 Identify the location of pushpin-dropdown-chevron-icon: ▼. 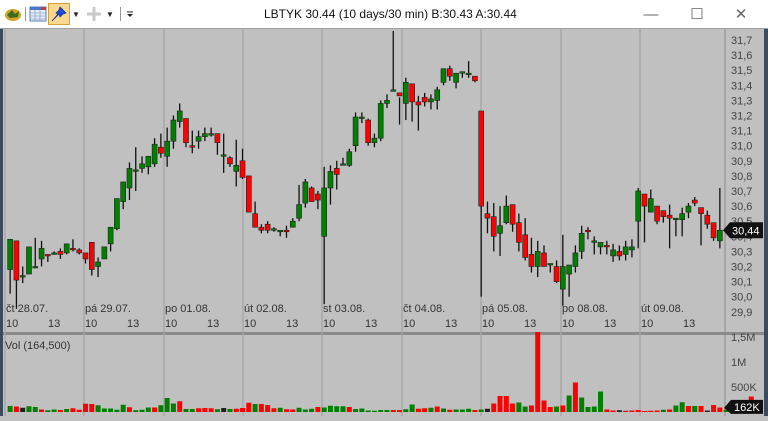
(76, 14).